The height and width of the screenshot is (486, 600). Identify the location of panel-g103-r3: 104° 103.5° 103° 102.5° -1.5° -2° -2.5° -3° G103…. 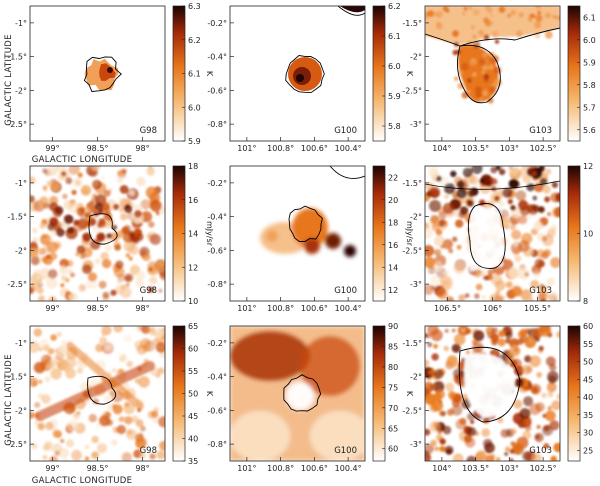
(497, 397).